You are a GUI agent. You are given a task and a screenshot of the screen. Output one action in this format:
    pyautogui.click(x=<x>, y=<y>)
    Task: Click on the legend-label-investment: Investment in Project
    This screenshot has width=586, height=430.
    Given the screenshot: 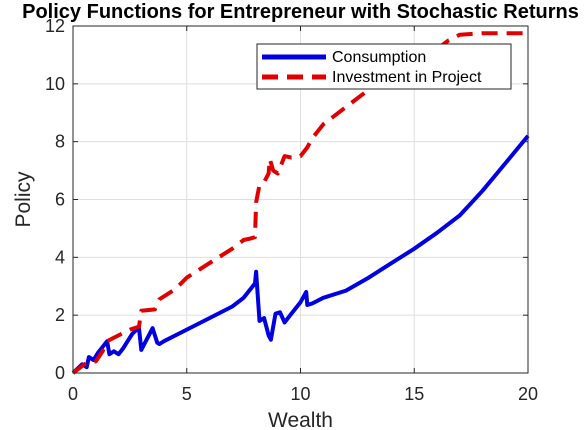 What is the action you would take?
    pyautogui.click(x=407, y=77)
    